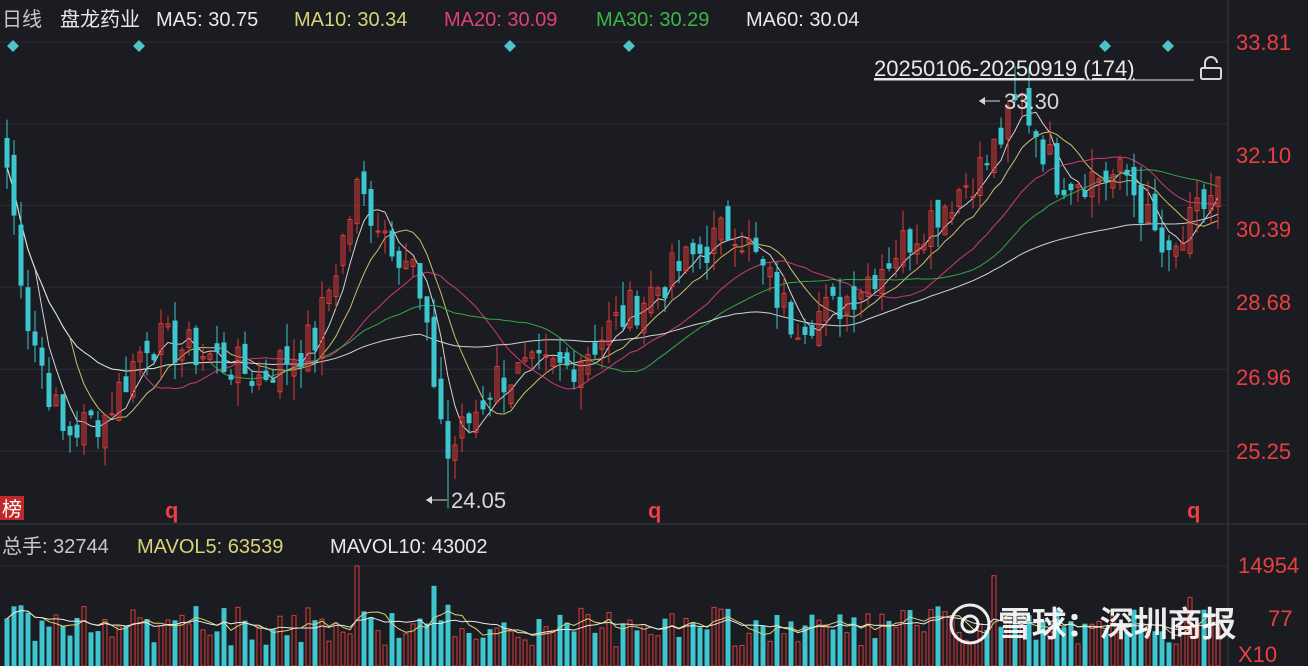 Image resolution: width=1308 pixels, height=666 pixels. Describe the element at coordinates (1263, 377) in the screenshot. I see `price-tick: 26.96` at that location.